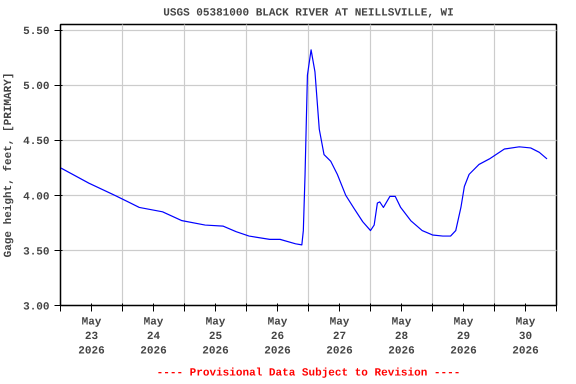 Image resolution: width=576 pixels, height=384 pixels. What do you see at coordinates (277, 337) in the screenshot?
I see `x-tick-label: May 26 2026` at bounding box center [277, 337].